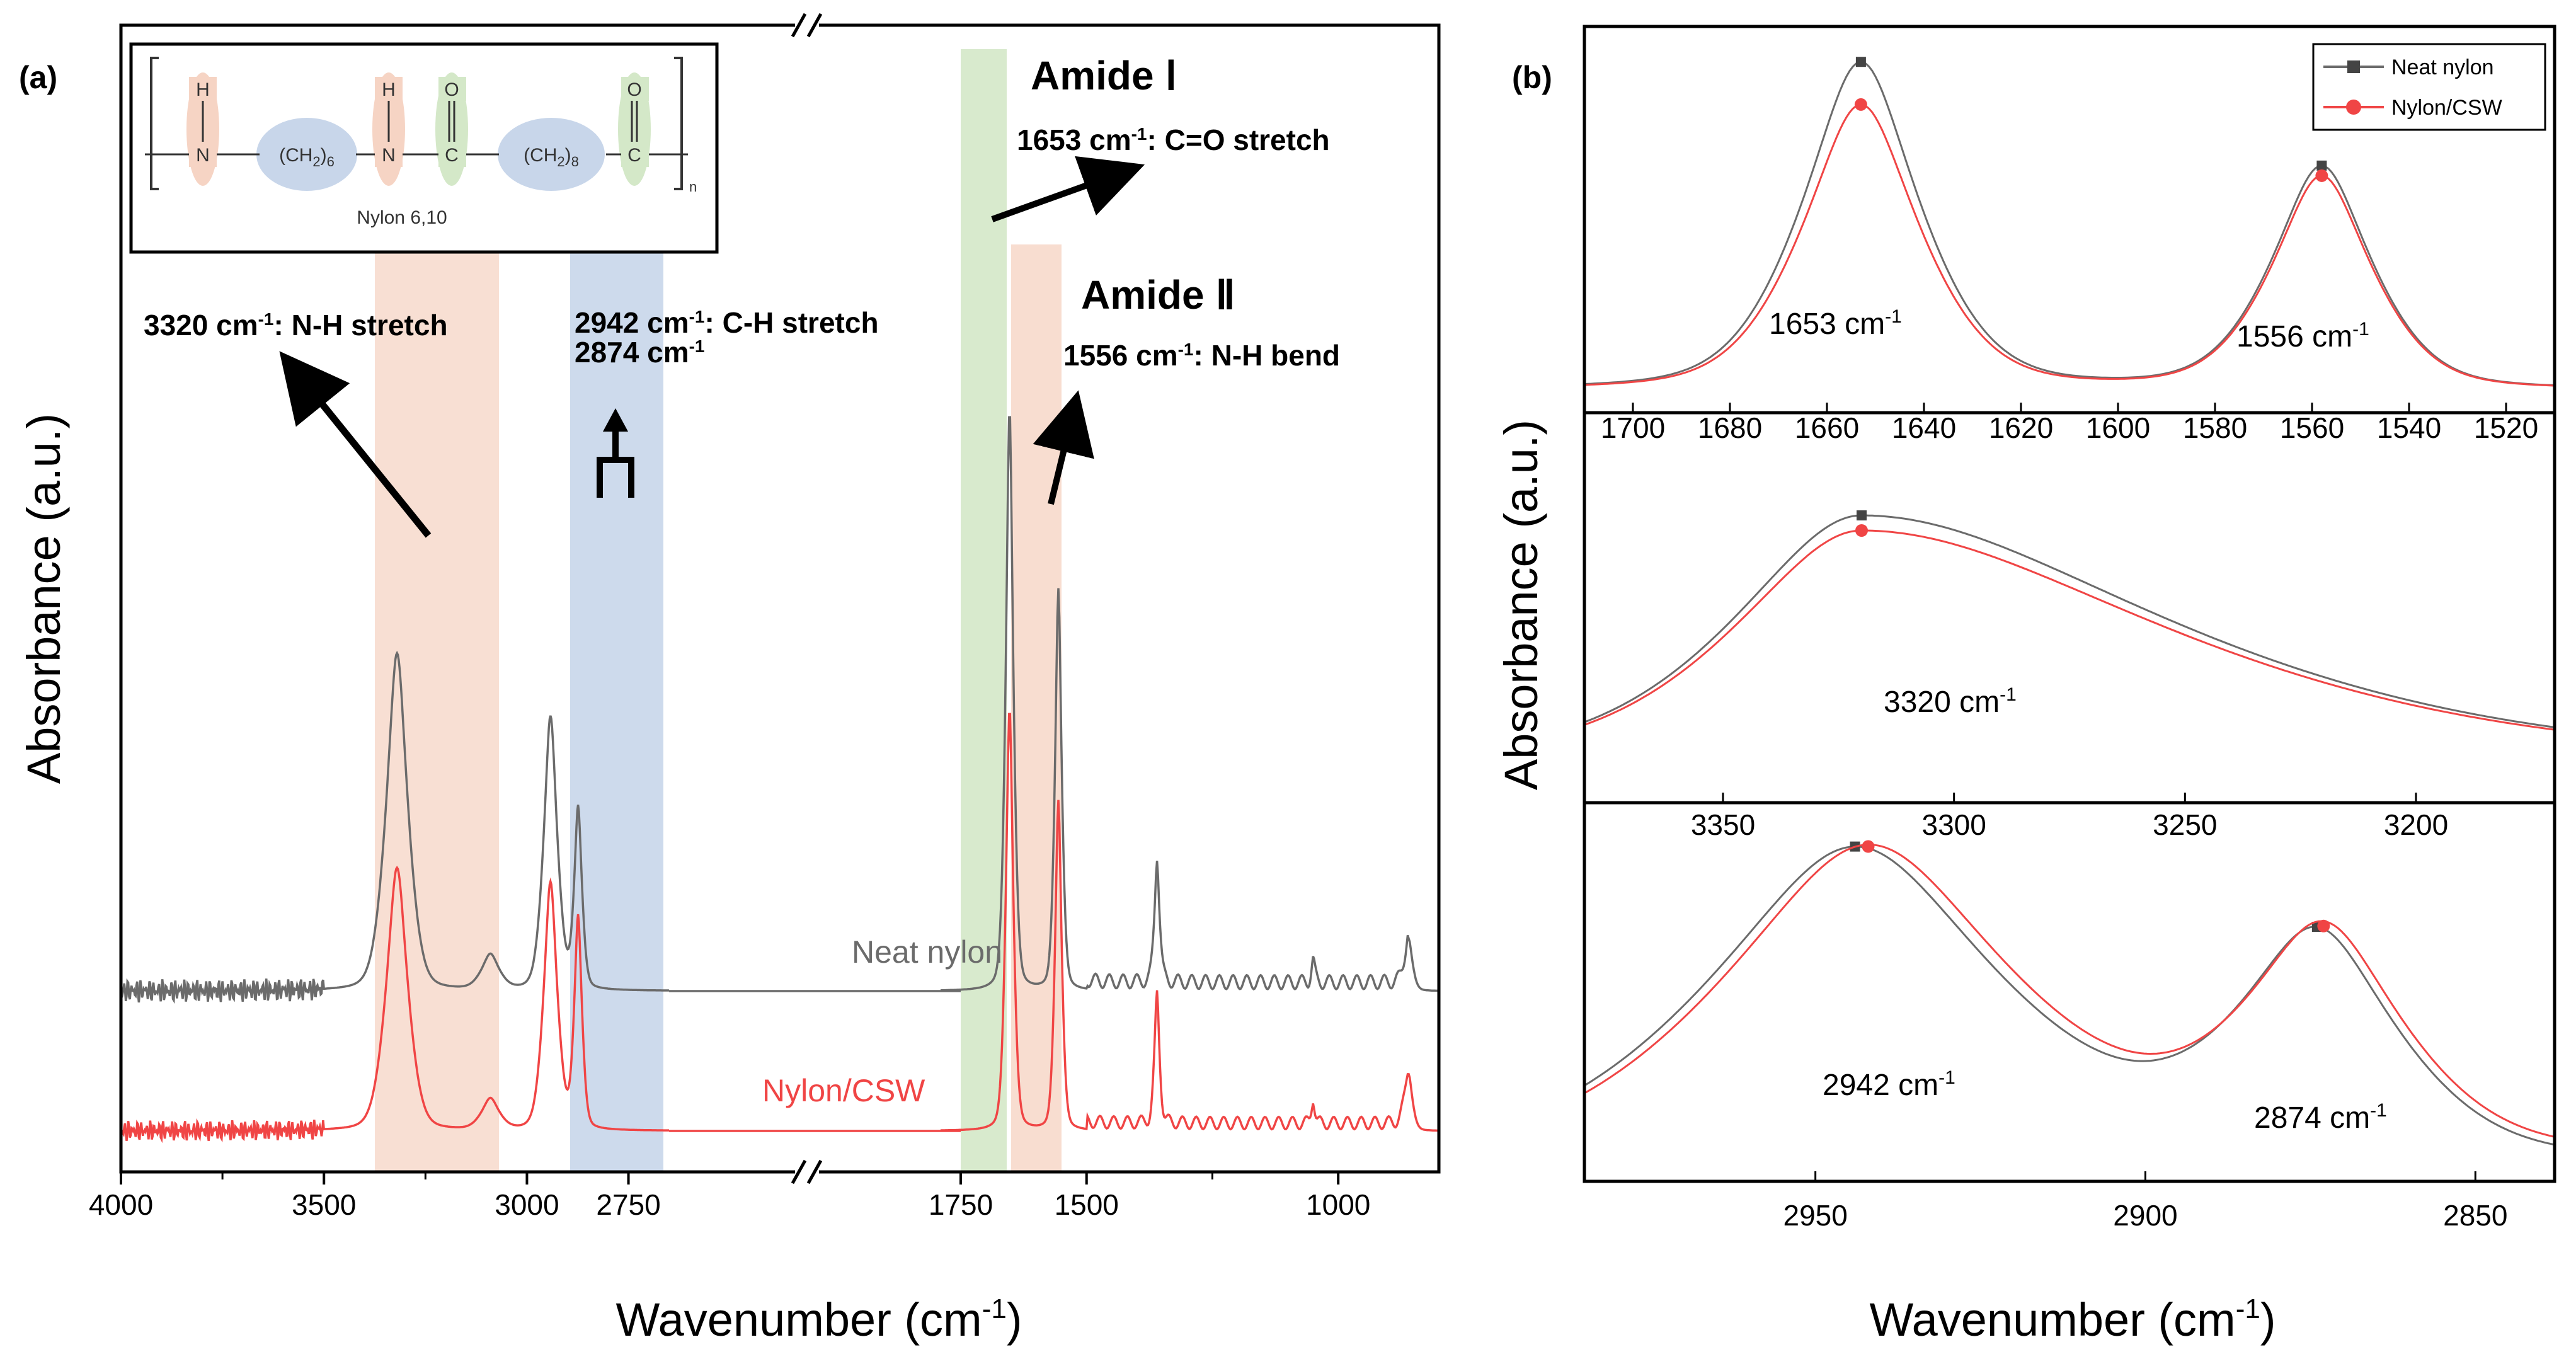  What do you see at coordinates (2353, 66) in the screenshot?
I see `legend-marker-neat` at bounding box center [2353, 66].